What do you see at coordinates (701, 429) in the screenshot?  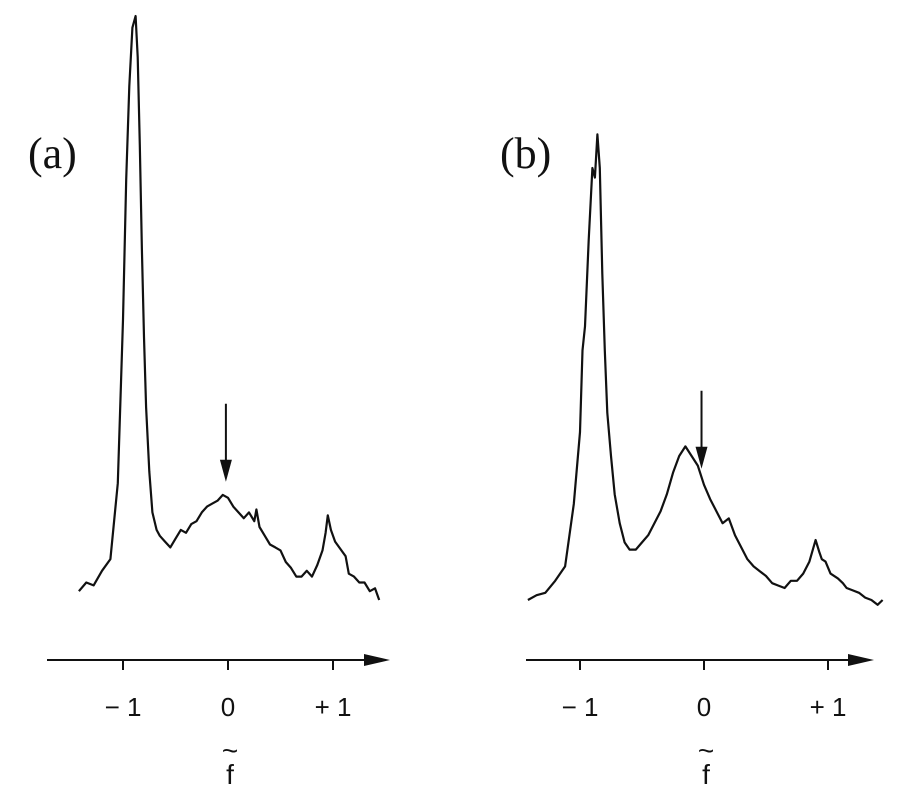 I see `peak-arrow-b` at bounding box center [701, 429].